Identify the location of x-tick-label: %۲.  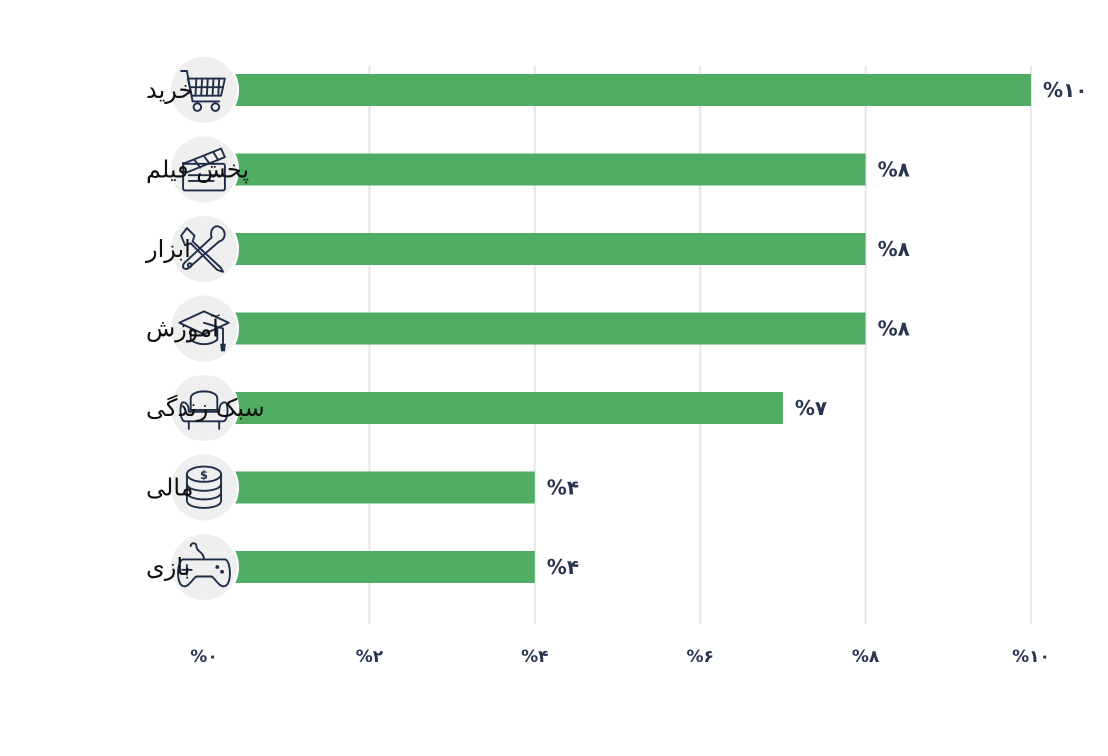
(370, 657).